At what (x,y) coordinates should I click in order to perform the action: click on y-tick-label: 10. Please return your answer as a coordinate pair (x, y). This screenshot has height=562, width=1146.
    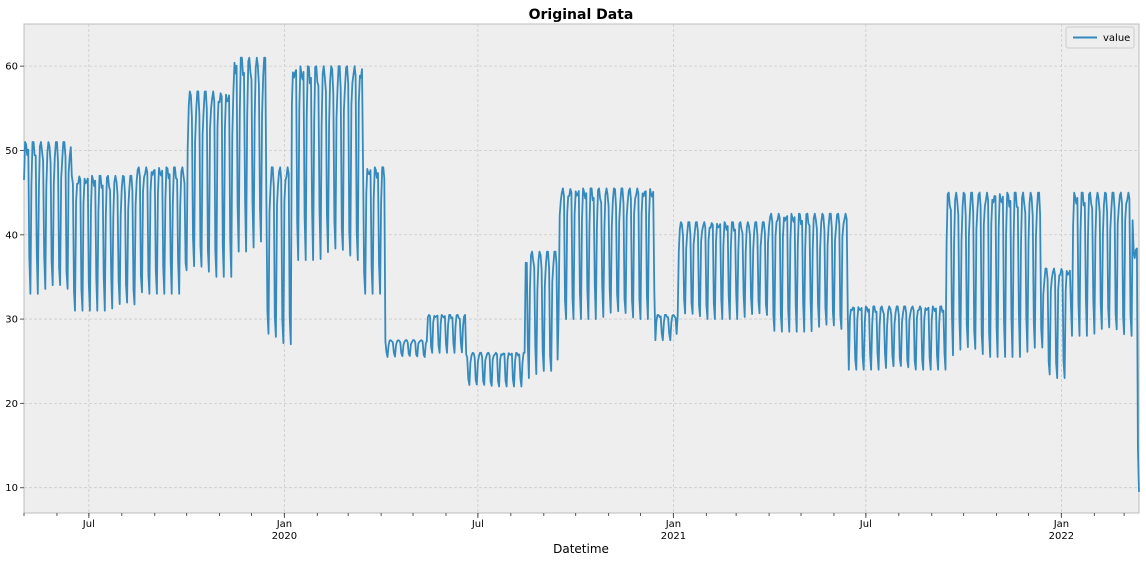
    Looking at the image, I should click on (11, 488).